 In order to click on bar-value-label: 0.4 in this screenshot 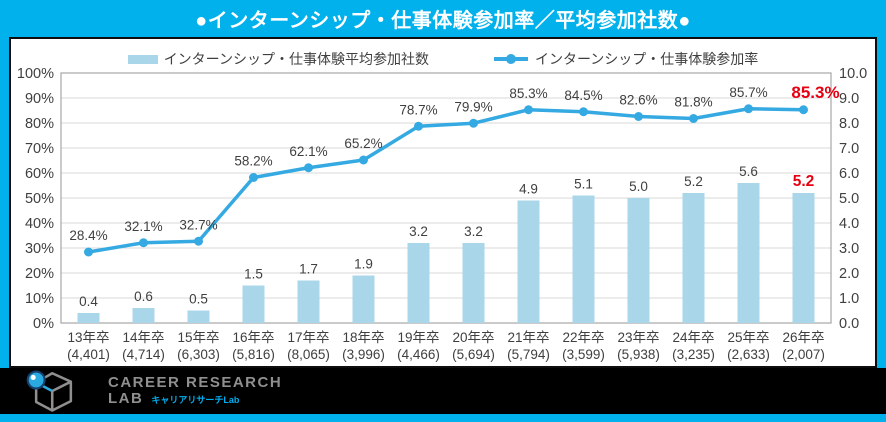, I will do `click(88, 301)`.